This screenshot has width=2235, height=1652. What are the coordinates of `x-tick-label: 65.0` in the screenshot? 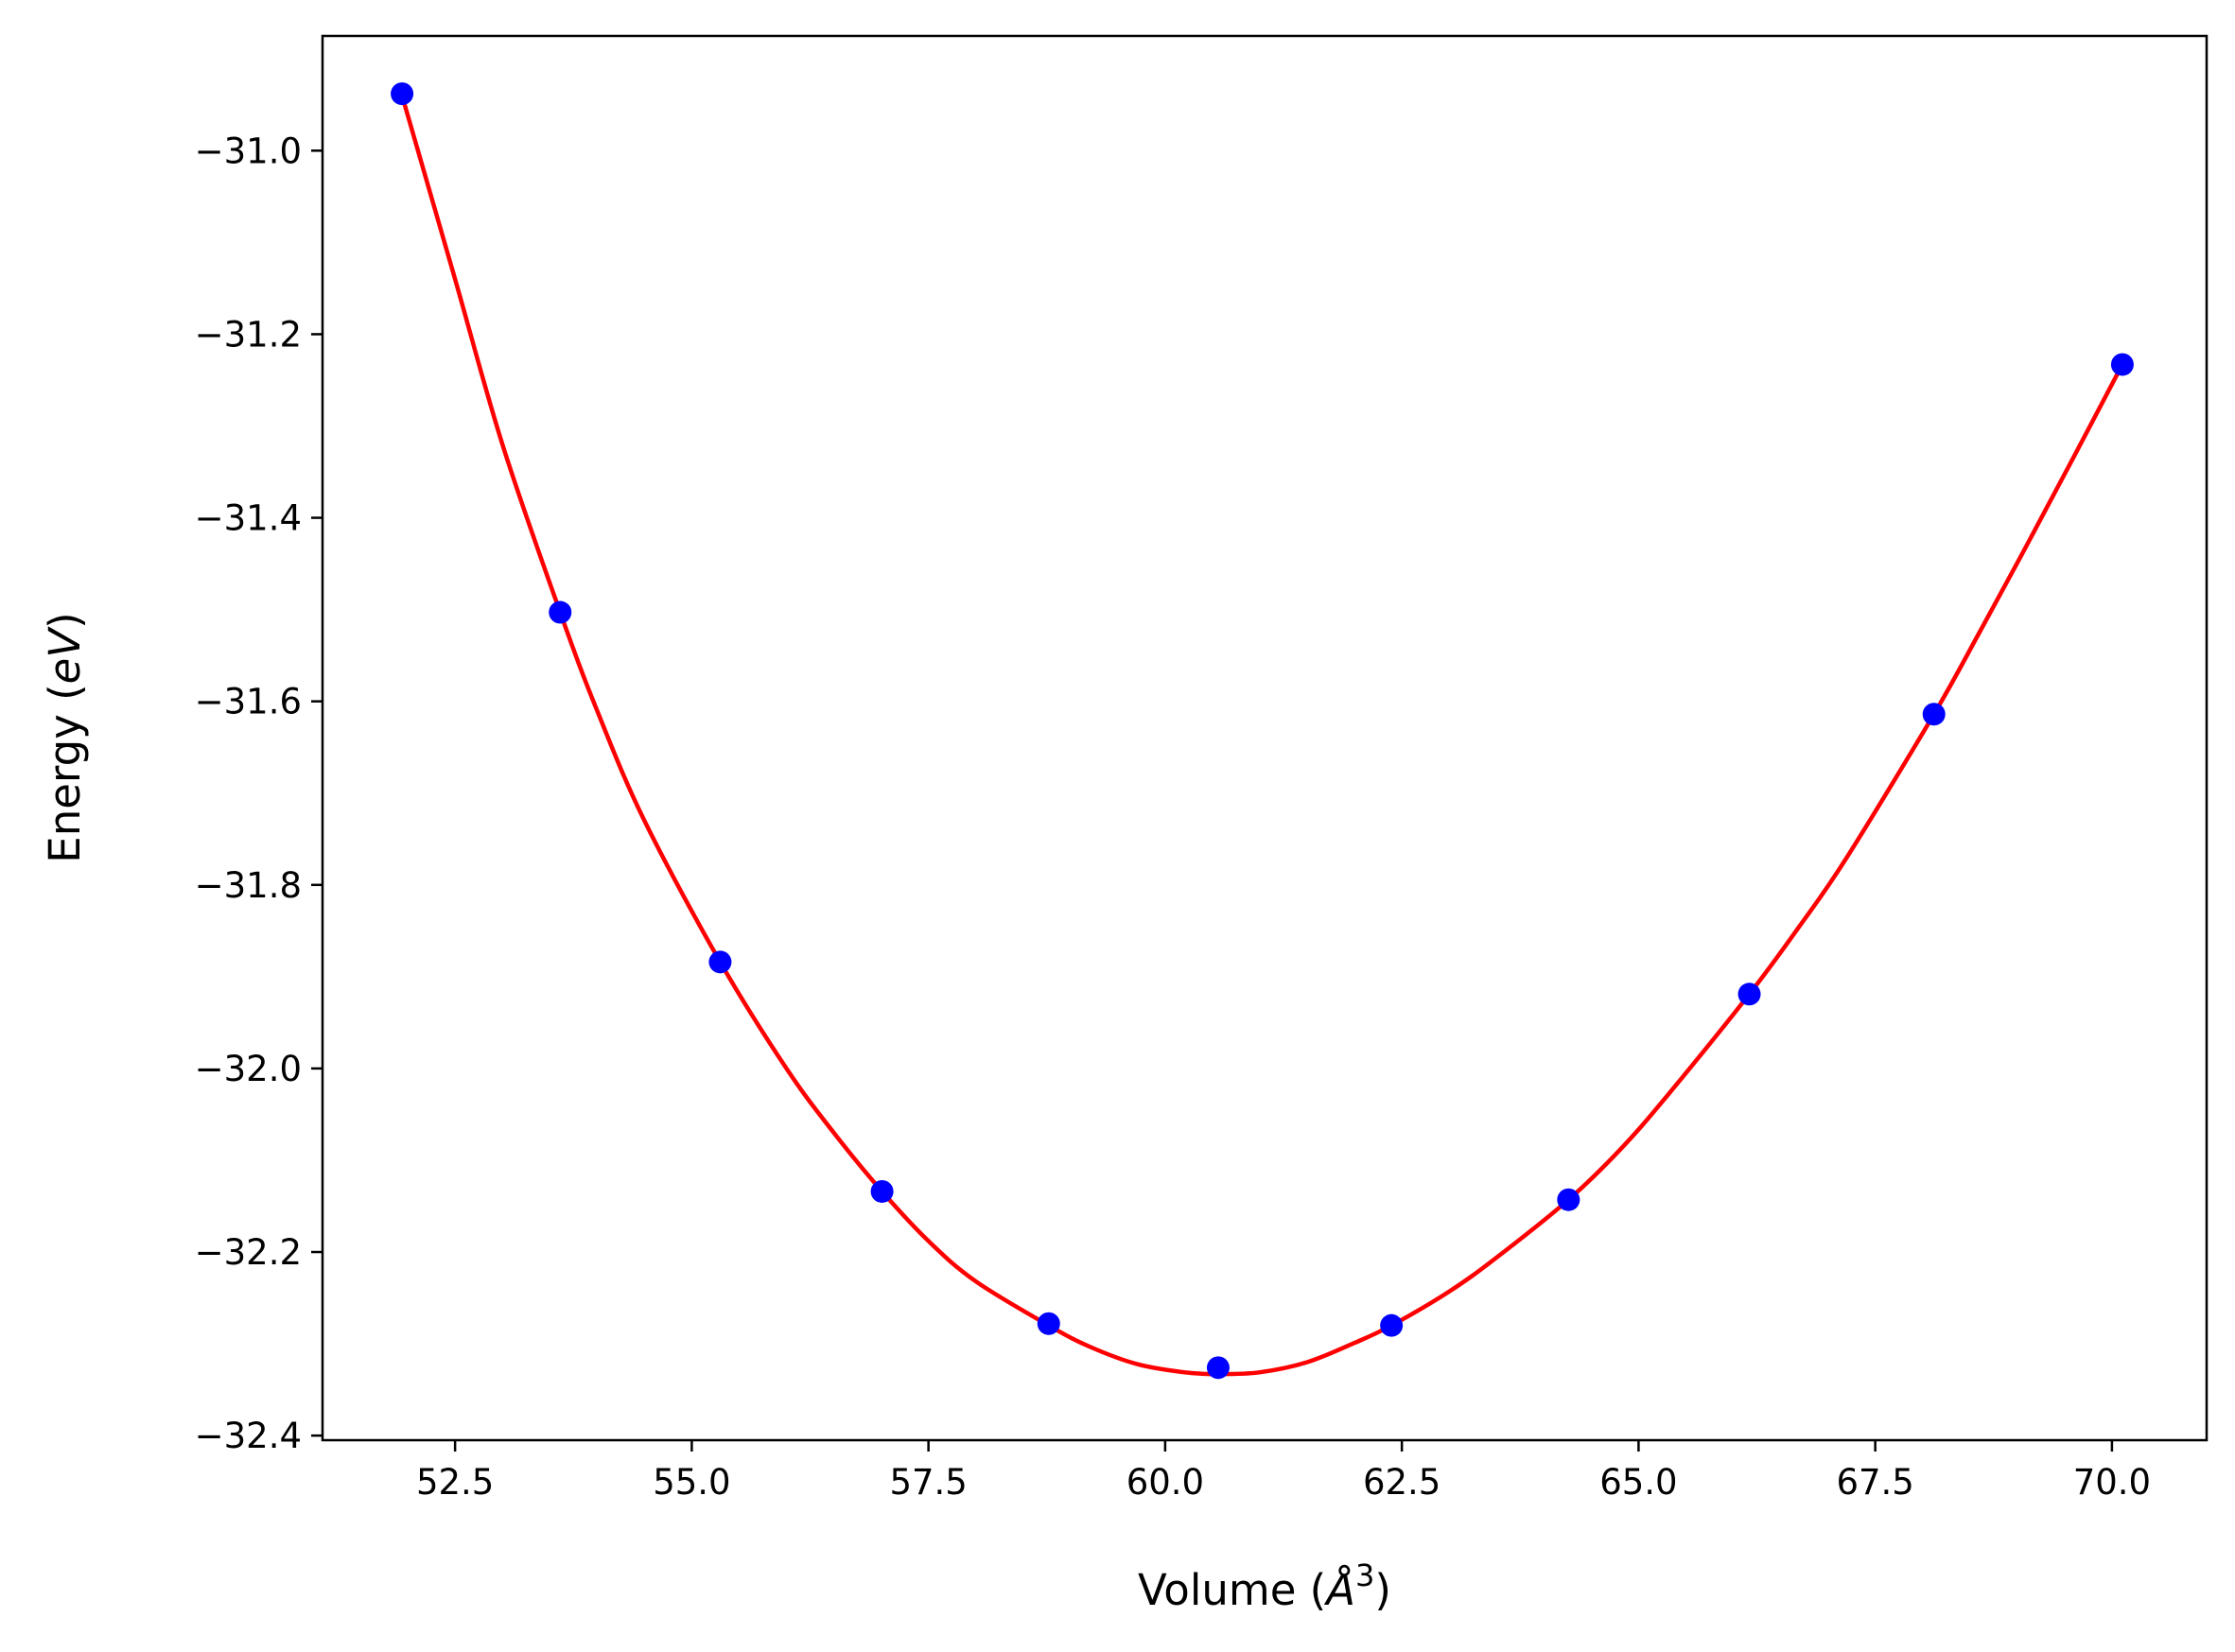 It's located at (1638, 1483).